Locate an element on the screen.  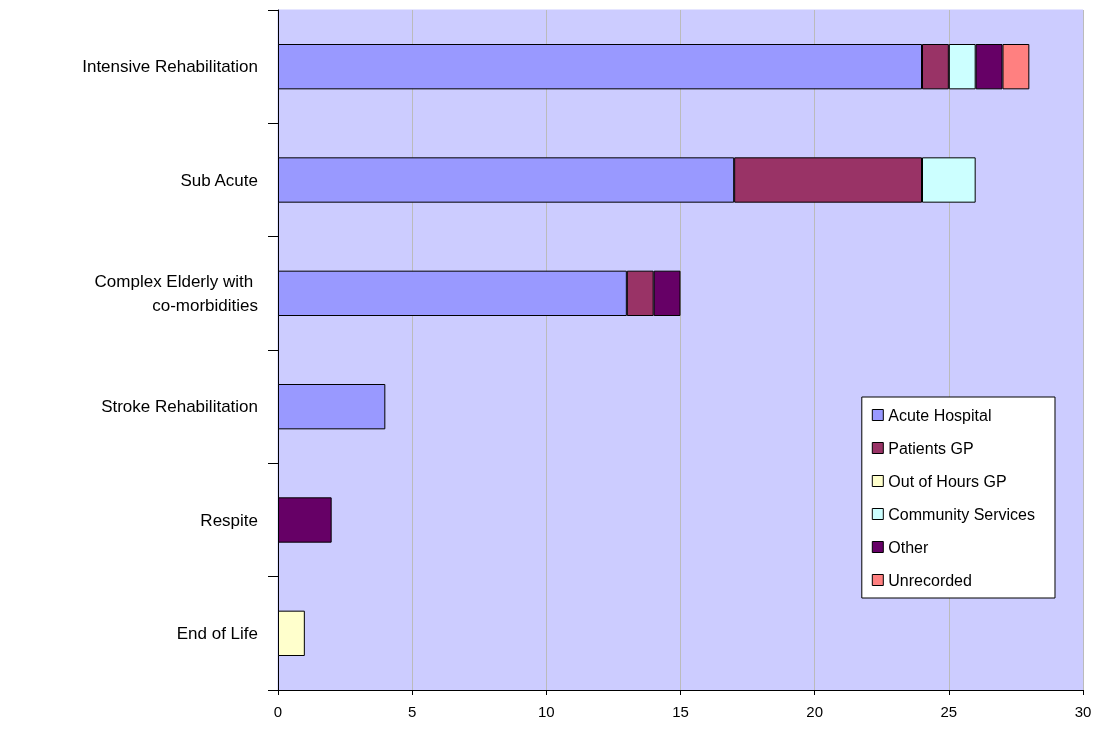
x-tick-label: 20 is located at coordinates (815, 711).